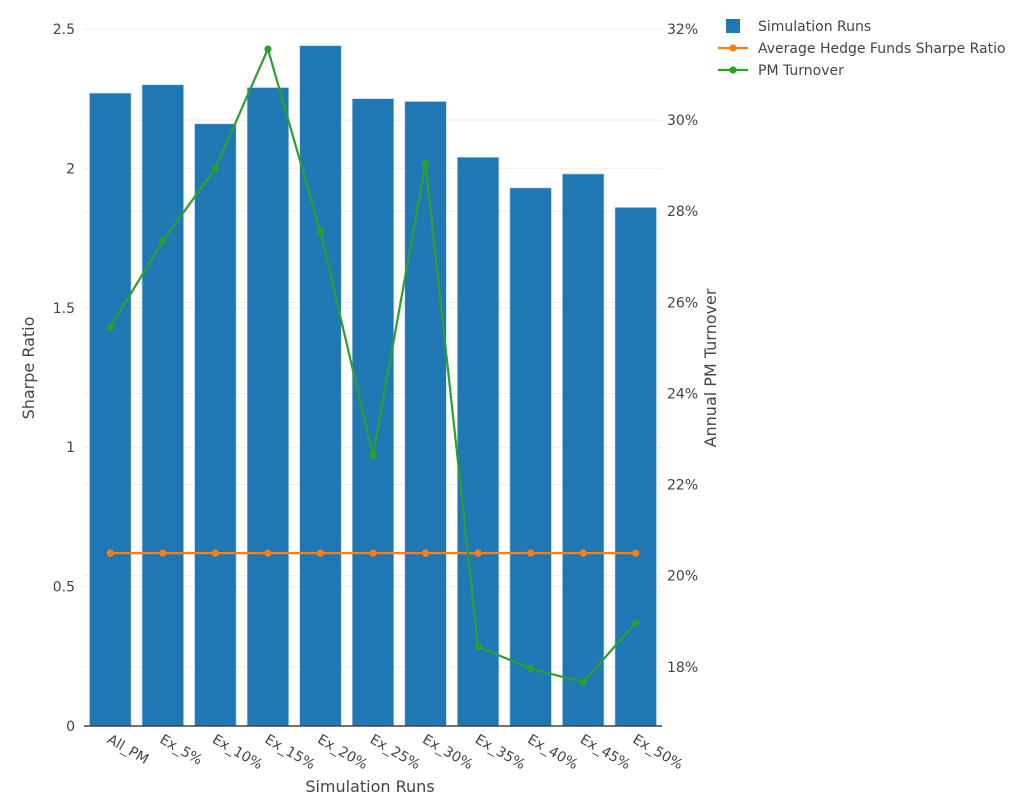  What do you see at coordinates (553, 752) in the screenshot?
I see `x-tick-label: Ex_40%` at bounding box center [553, 752].